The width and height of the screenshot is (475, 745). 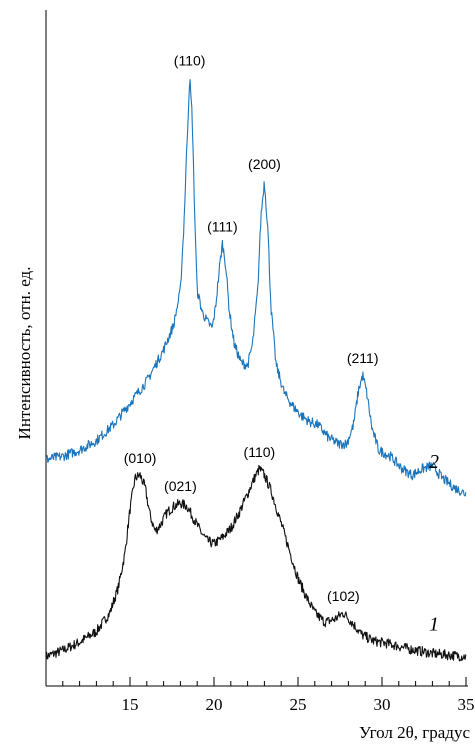 What do you see at coordinates (180, 486) in the screenshot?
I see `peak-label: (021)` at bounding box center [180, 486].